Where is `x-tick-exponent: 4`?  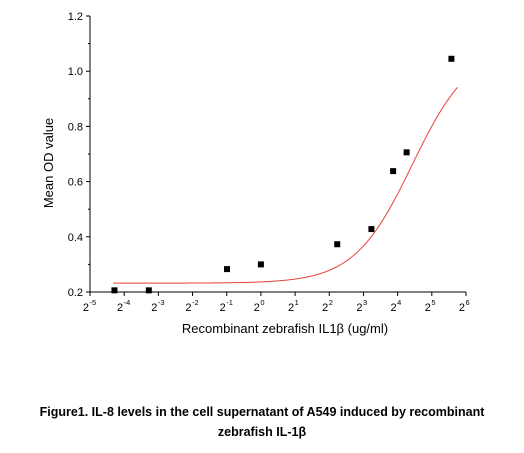
x-tick-exponent: 4 is located at coordinates (399, 302).